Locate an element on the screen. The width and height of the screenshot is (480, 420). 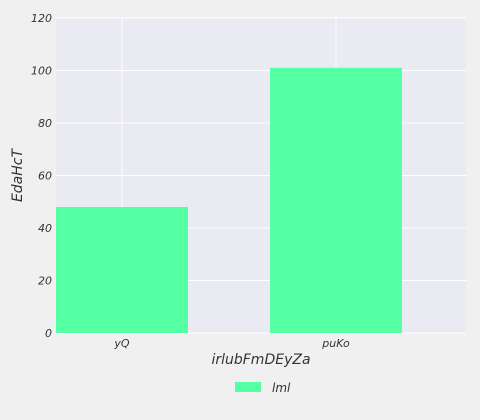
y-axis-ticks: 0 20 40 60 80 100 120 is located at coordinates (41, 176).